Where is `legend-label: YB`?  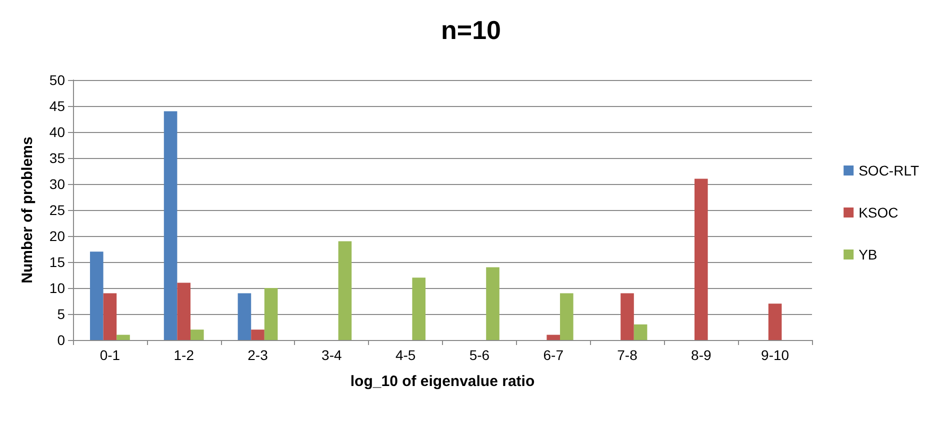
legend-label: YB is located at coordinates (868, 254).